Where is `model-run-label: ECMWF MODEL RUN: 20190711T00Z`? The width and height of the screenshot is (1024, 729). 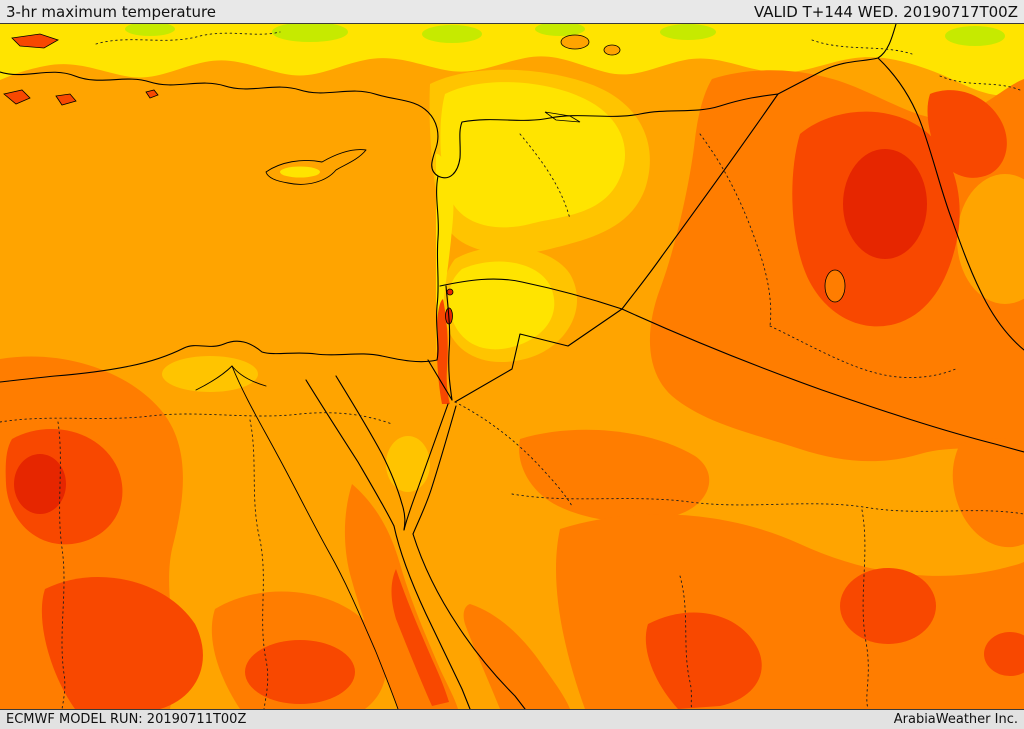 model-run-label: ECMWF MODEL RUN: 20190711T00Z is located at coordinates (126, 719).